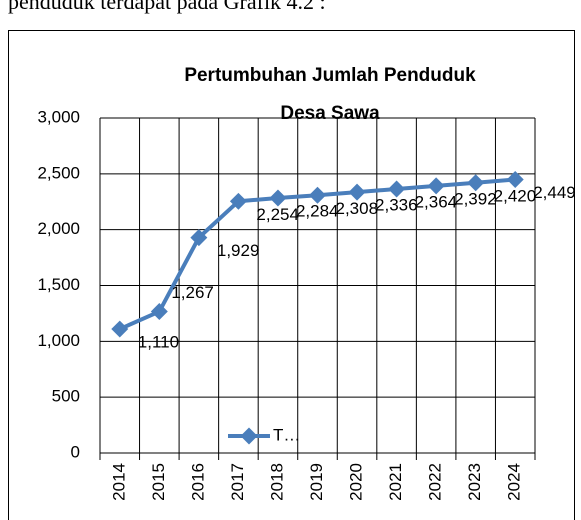  What do you see at coordinates (554, 192) in the screenshot?
I see `data-label: 2,449` at bounding box center [554, 192].